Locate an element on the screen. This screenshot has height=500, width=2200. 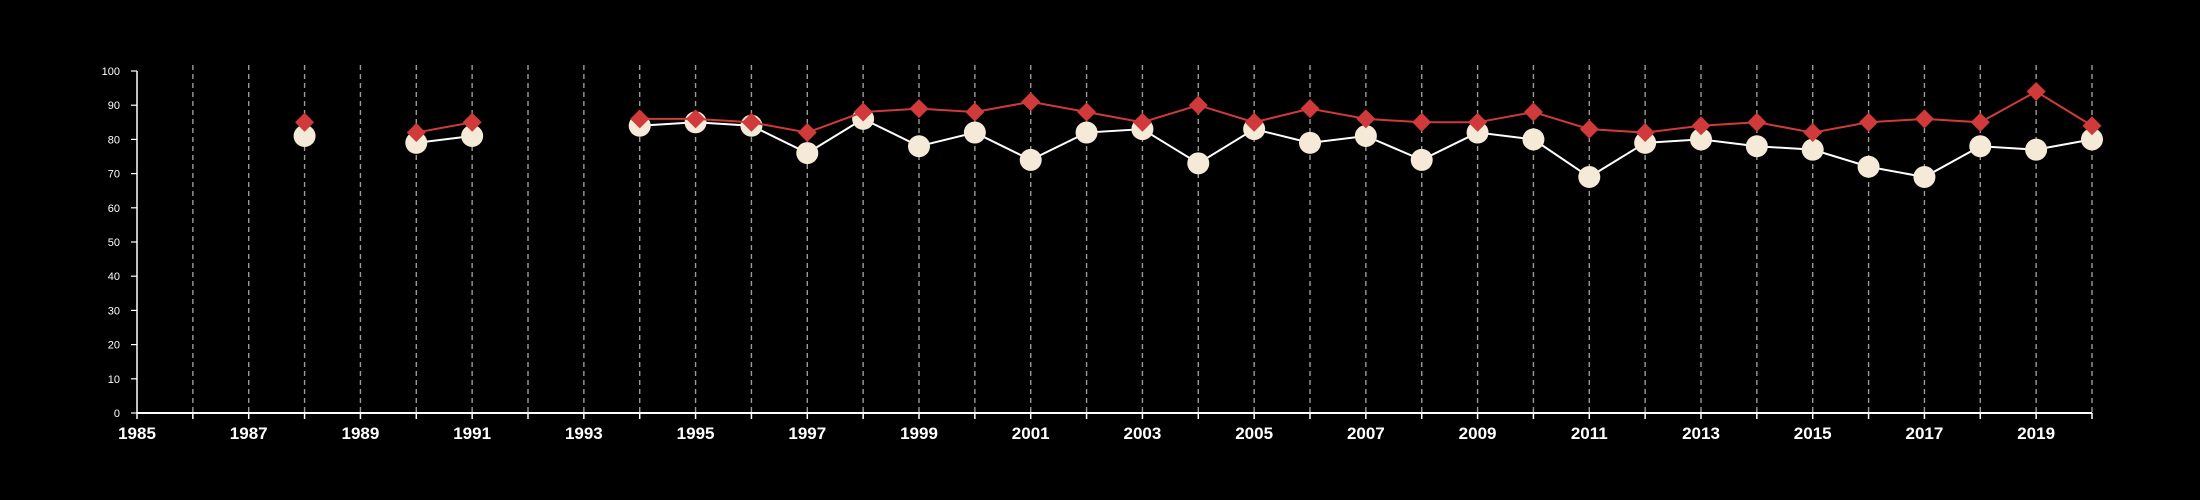
x-tick-label: 1989 is located at coordinates (361, 433).